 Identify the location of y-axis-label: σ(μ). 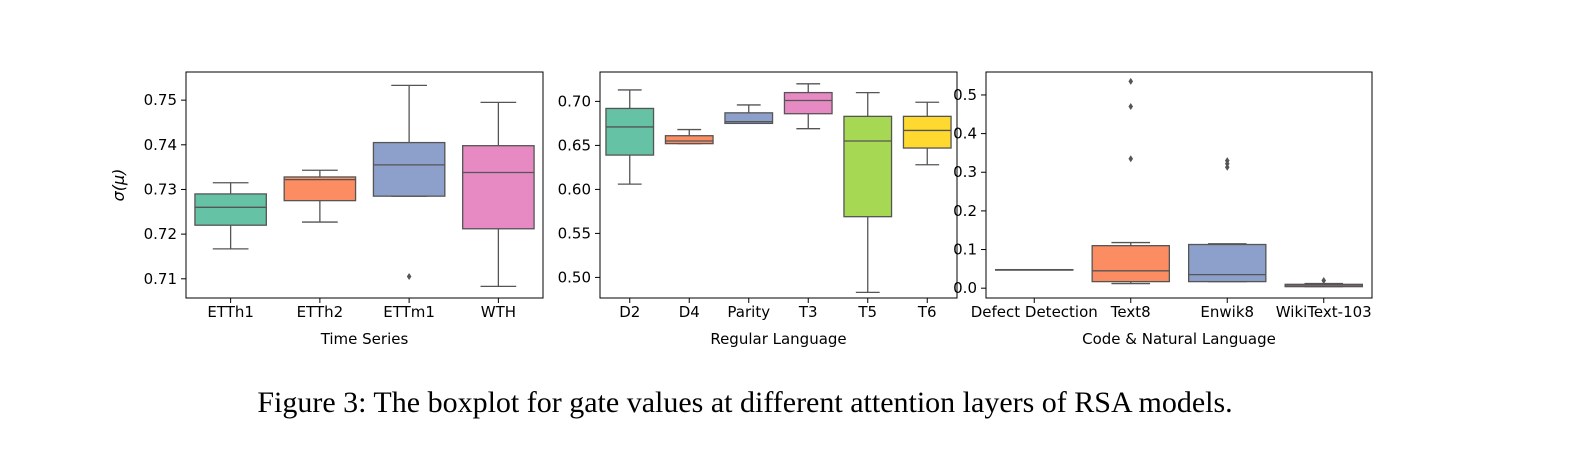
(118, 185).